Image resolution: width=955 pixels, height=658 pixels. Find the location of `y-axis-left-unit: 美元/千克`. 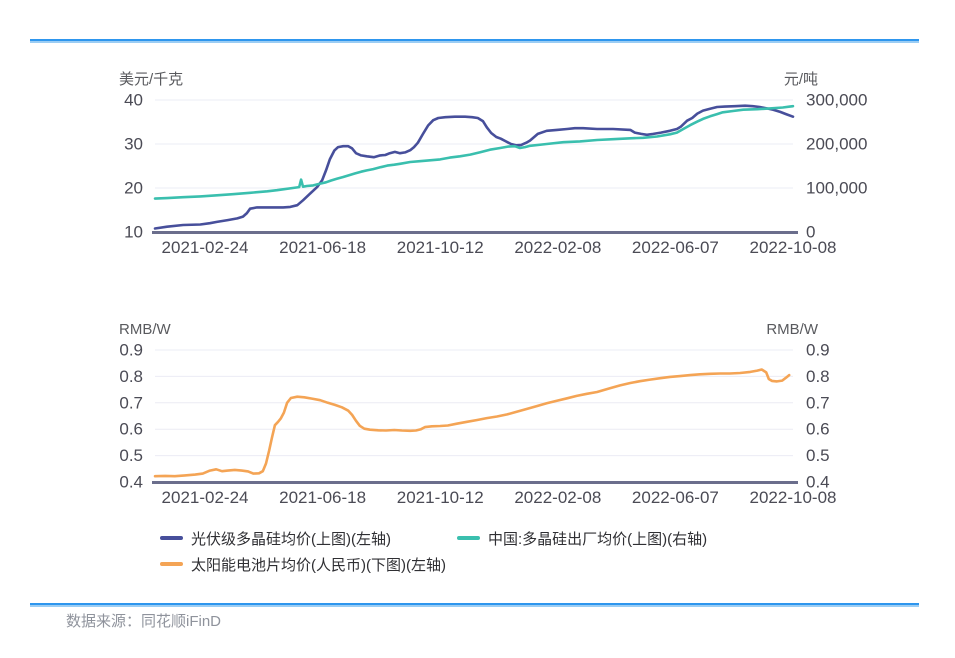

y-axis-left-unit: 美元/千克 is located at coordinates (151, 79).